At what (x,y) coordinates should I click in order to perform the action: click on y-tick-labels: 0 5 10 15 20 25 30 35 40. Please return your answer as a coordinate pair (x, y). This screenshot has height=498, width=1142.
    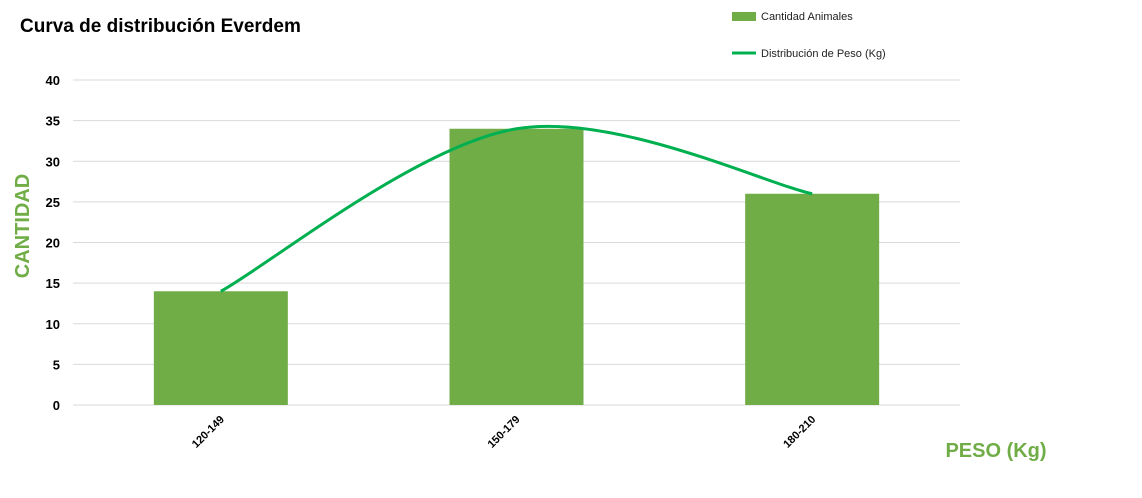
    Looking at the image, I should click on (53, 243).